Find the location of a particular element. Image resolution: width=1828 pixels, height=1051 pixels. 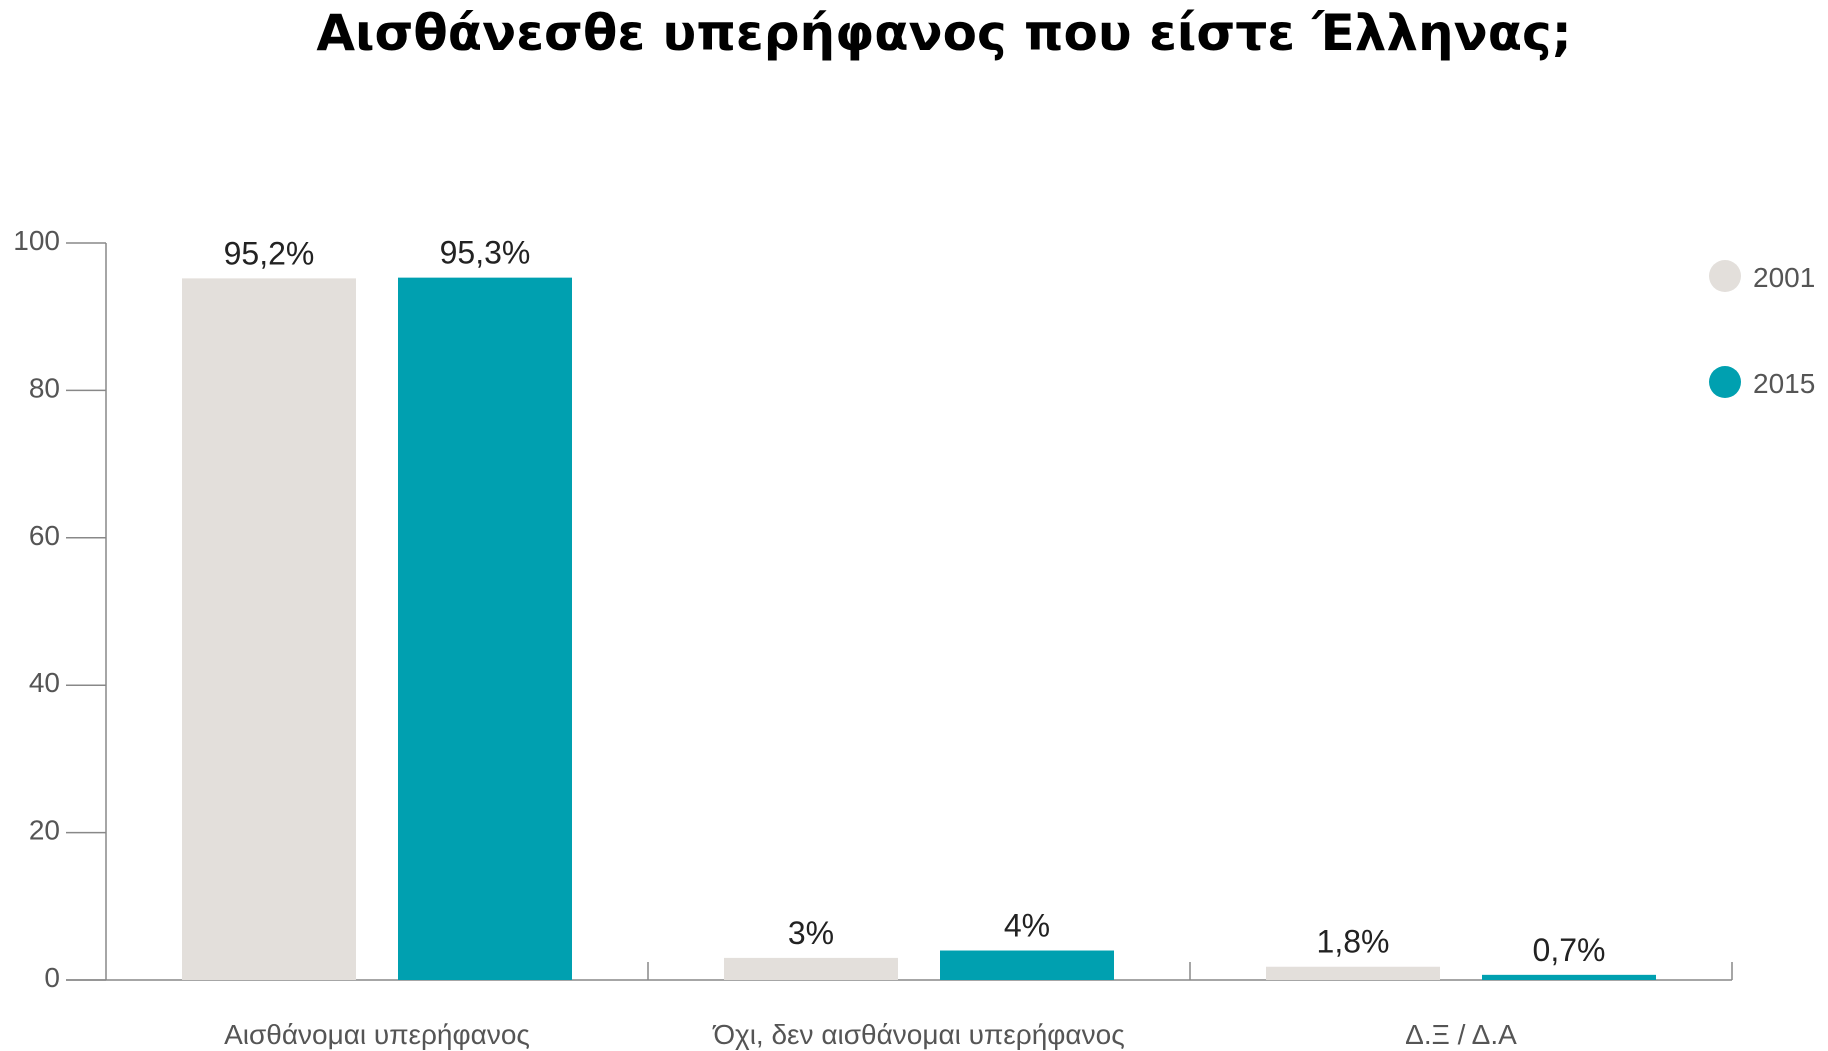

chart-title: Αισθάνεσθε υπερήφανος που είστε Έλληνας; is located at coordinates (943, 33).